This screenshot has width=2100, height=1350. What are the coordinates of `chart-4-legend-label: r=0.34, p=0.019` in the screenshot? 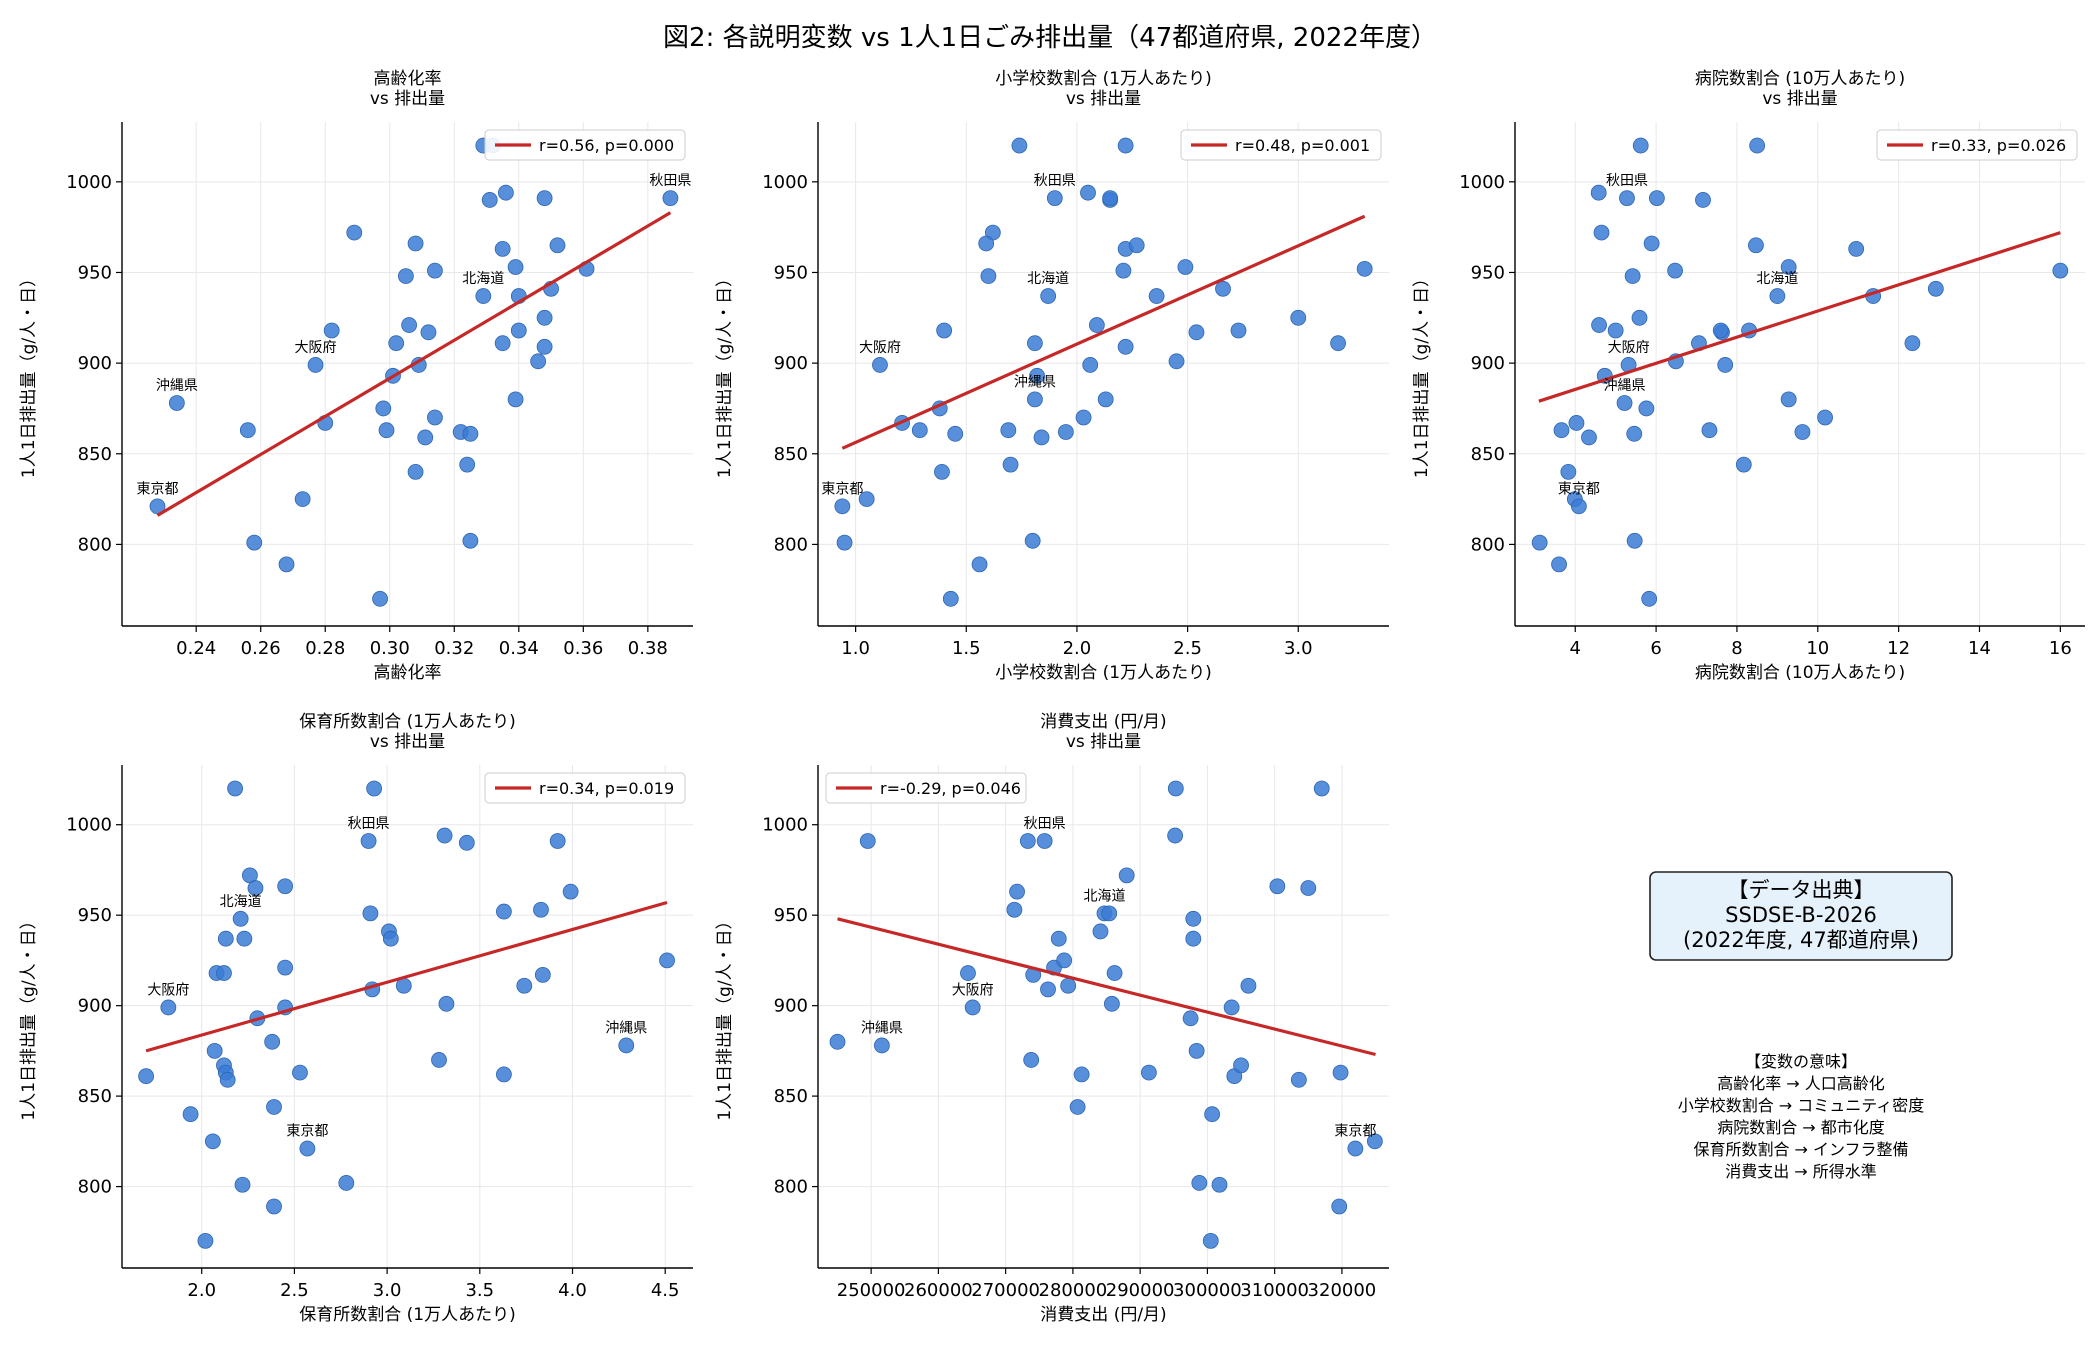 It's located at (606, 788).